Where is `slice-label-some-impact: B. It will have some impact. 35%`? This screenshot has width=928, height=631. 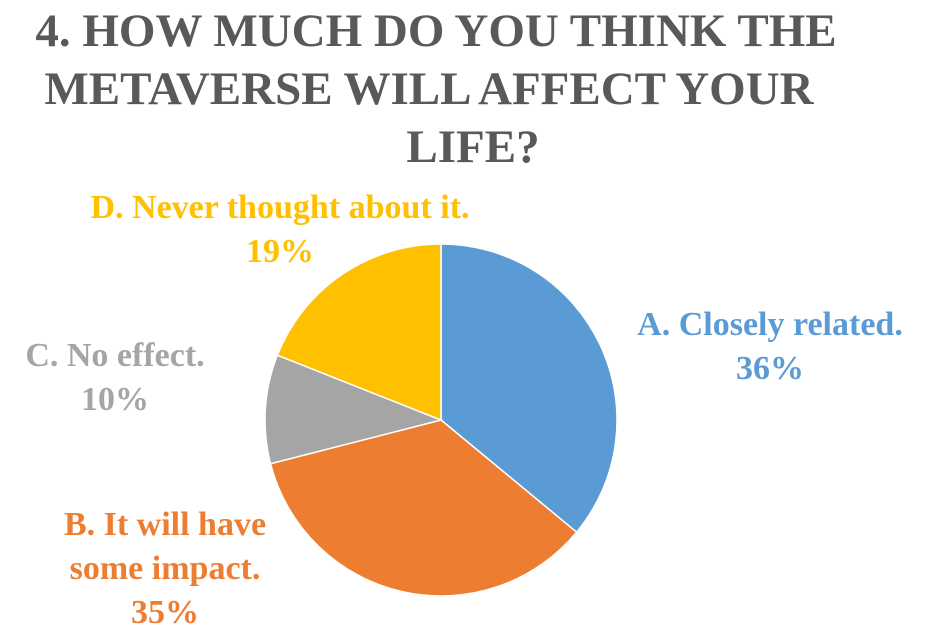
slice-label-some-impact: B. It will have some impact. 35% is located at coordinates (165, 567).